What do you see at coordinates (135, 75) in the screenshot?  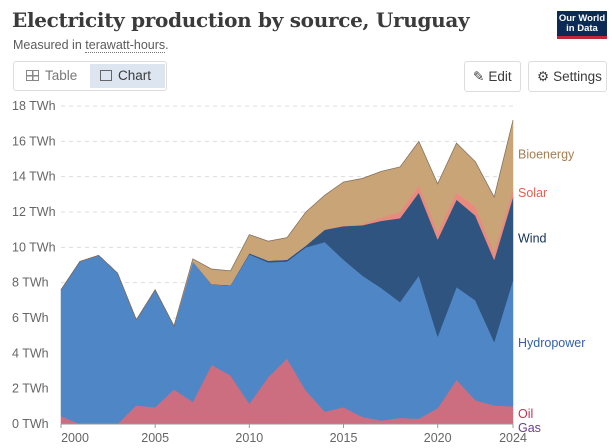 I see `tab-chart-label: Chart` at bounding box center [135, 75].